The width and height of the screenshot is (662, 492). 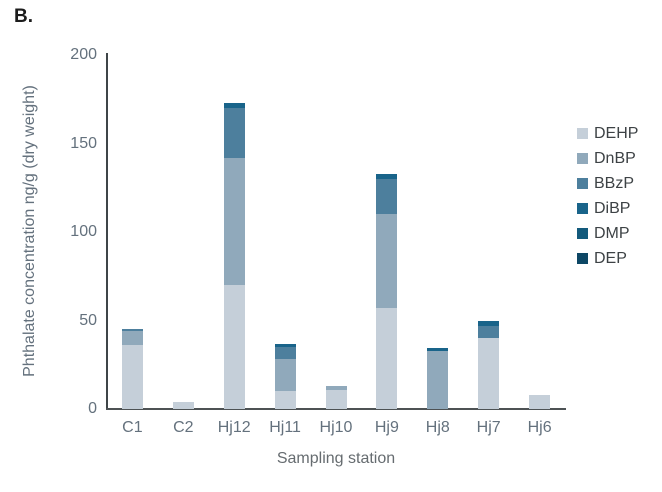 I want to click on bar-segment-dibp-hj12, so click(x=234, y=105).